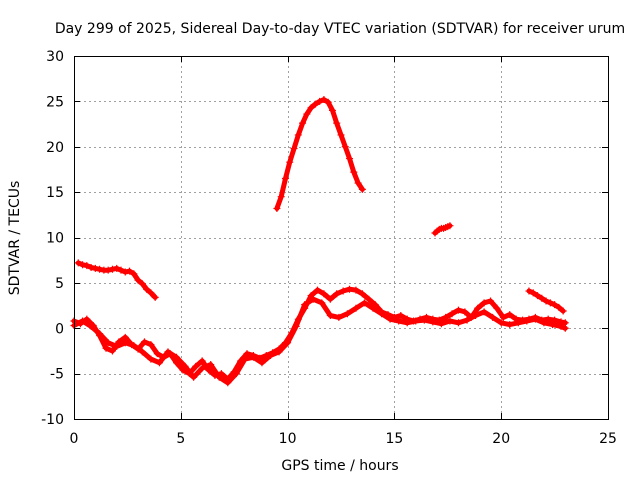 This screenshot has width=640, height=480. Describe the element at coordinates (343, 439) in the screenshot. I see `x-tick-labels: 0 5 10 15 20 25` at that location.